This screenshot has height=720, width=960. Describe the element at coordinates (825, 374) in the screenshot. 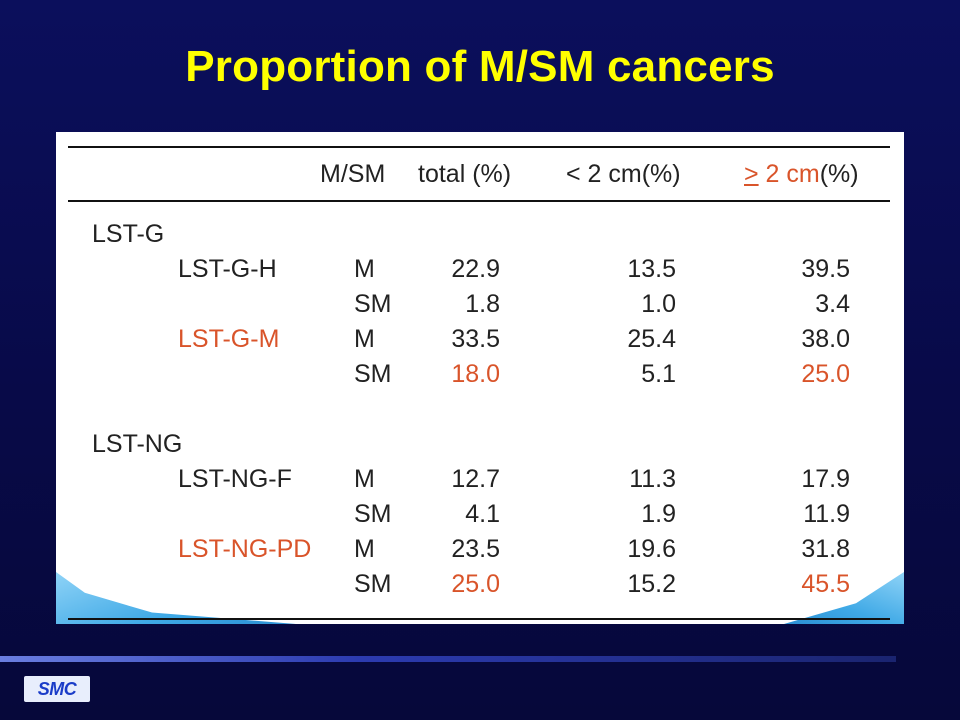

I see `value-ge2-highlighted: 25.0` at that location.